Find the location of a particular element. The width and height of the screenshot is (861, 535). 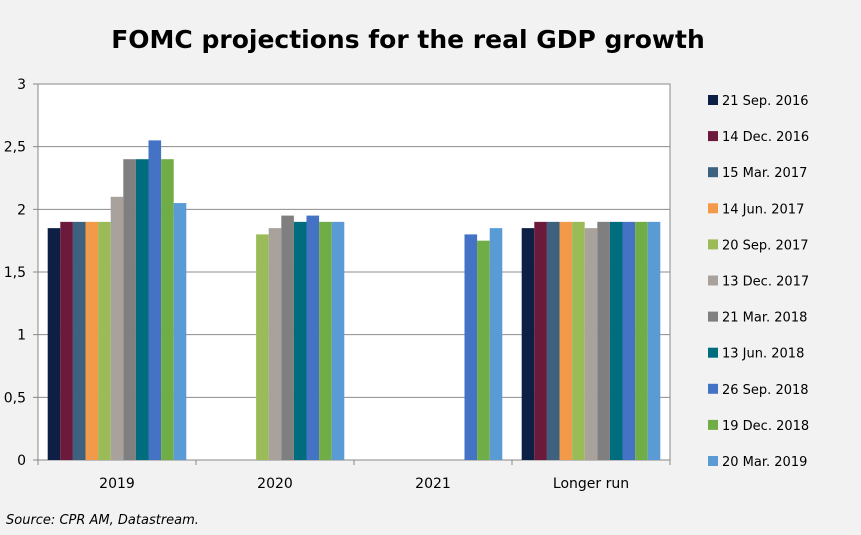

legend-label: 14 Jun. 2017 is located at coordinates (763, 209).